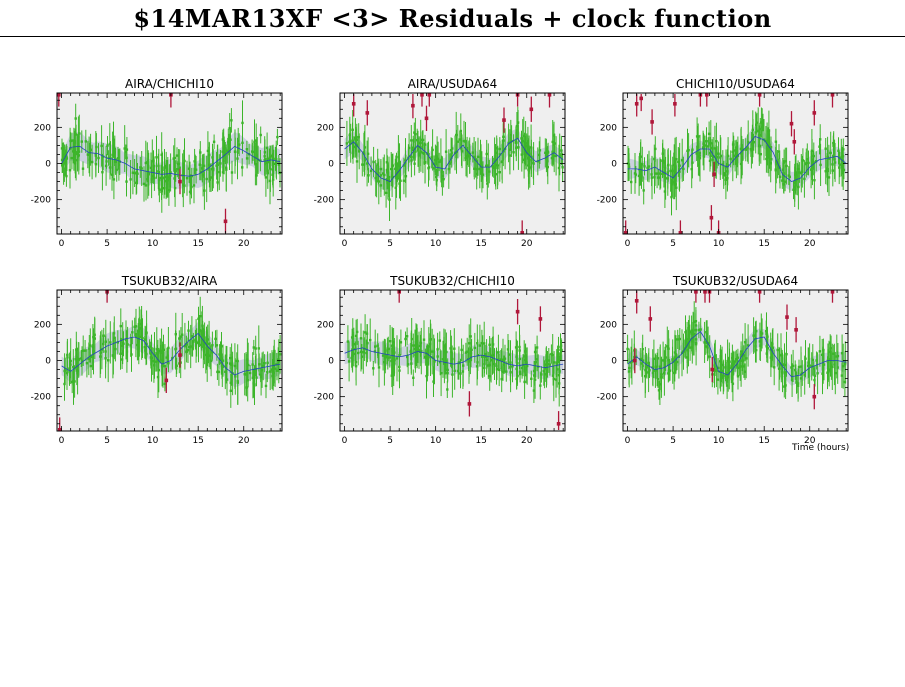 Image resolution: width=905 pixels, height=687 pixels. I want to click on x-tick-label: 20, so click(810, 441).